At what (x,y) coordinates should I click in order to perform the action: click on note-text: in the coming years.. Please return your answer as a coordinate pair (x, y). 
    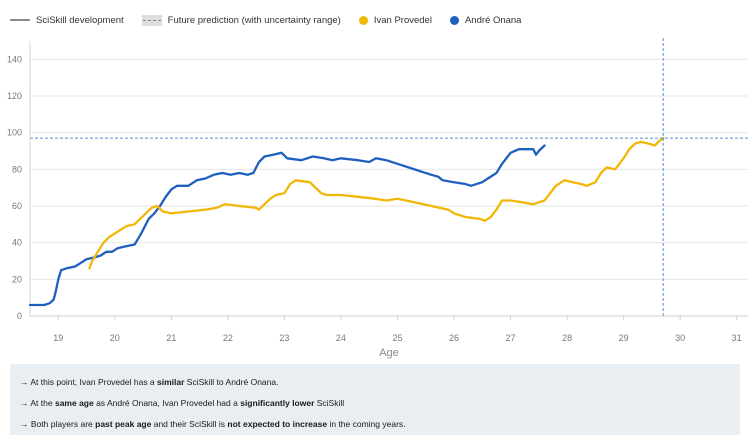
    Looking at the image, I should click on (366, 424).